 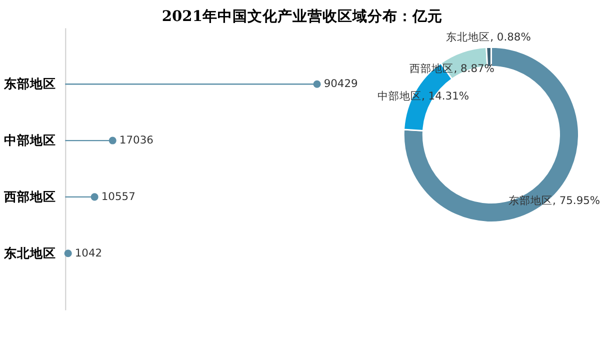 I want to click on slice-label: 东北地区, 0.88%, so click(x=488, y=37).